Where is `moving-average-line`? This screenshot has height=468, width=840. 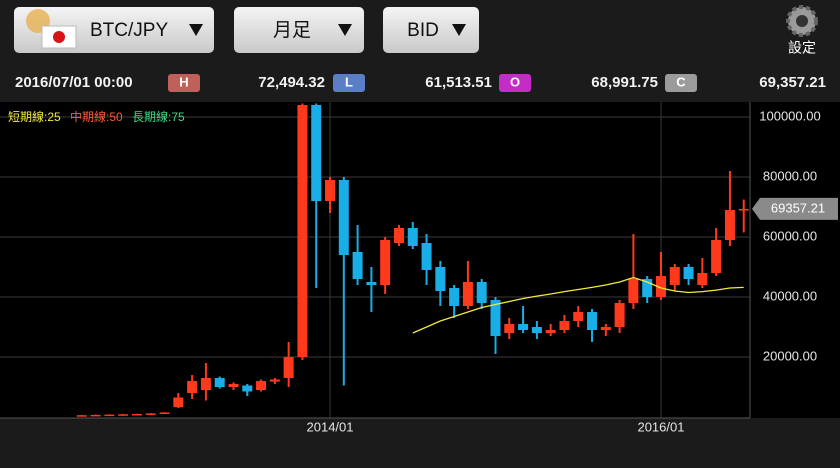
moving-average-line is located at coordinates (578, 305).